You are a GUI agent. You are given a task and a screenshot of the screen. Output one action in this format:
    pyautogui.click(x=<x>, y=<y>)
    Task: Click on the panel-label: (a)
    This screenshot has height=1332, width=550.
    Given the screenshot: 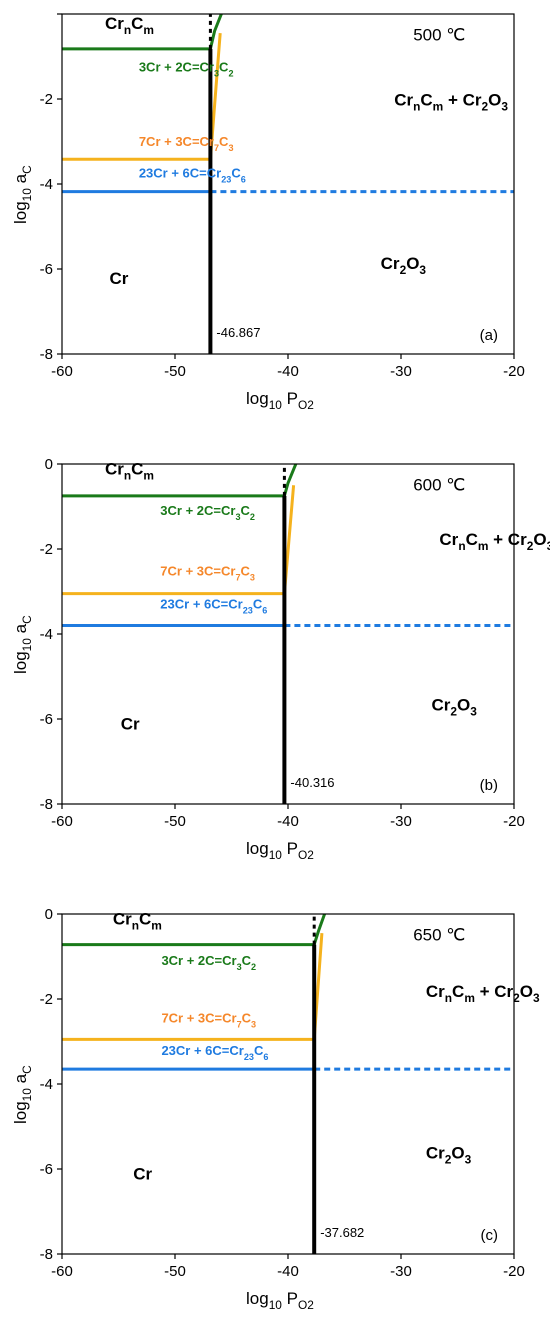 What is the action you would take?
    pyautogui.click(x=489, y=335)
    